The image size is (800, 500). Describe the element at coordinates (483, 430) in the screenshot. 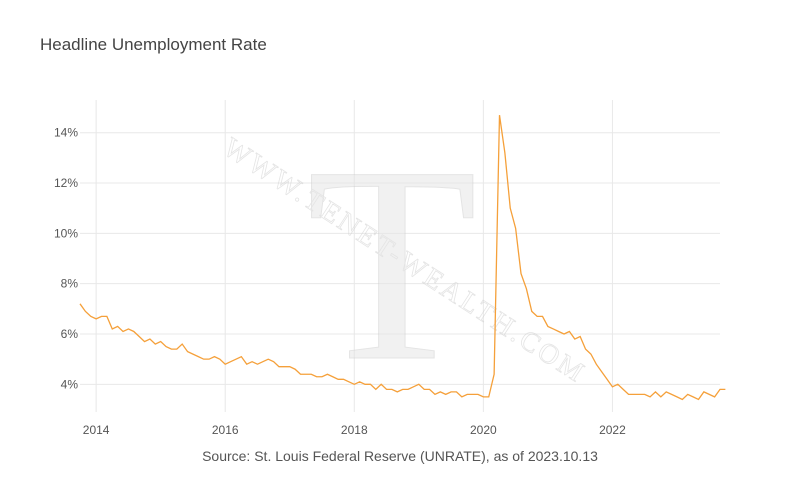

I see `x-tick-label: 2020` at that location.